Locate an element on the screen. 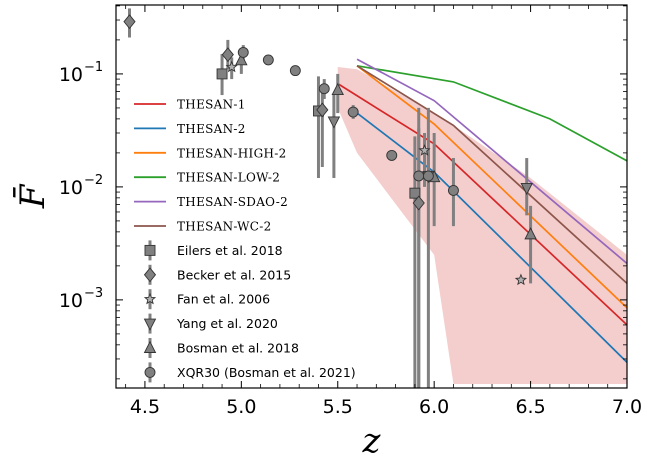 The height and width of the screenshot is (458, 646). x-tick-label: 4.5 is located at coordinates (145, 407).